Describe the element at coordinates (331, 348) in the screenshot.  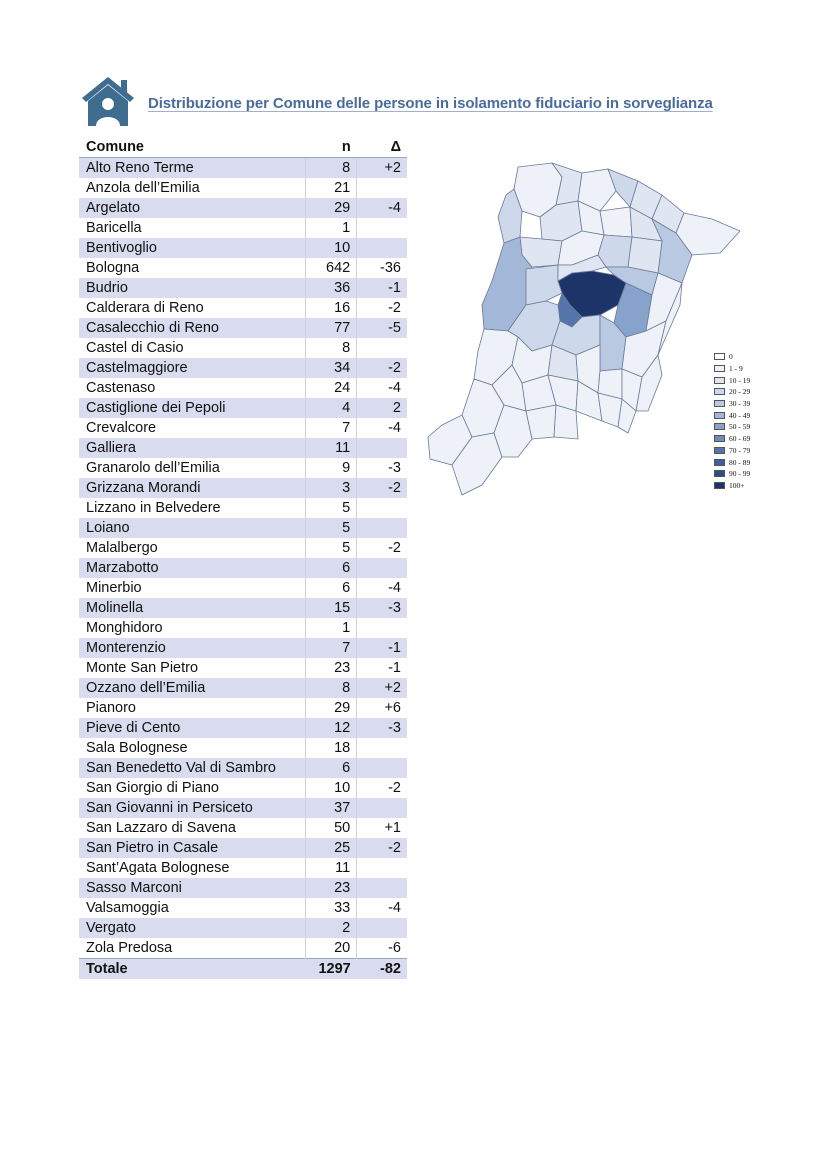
I see `n-cell: 8` at that location.